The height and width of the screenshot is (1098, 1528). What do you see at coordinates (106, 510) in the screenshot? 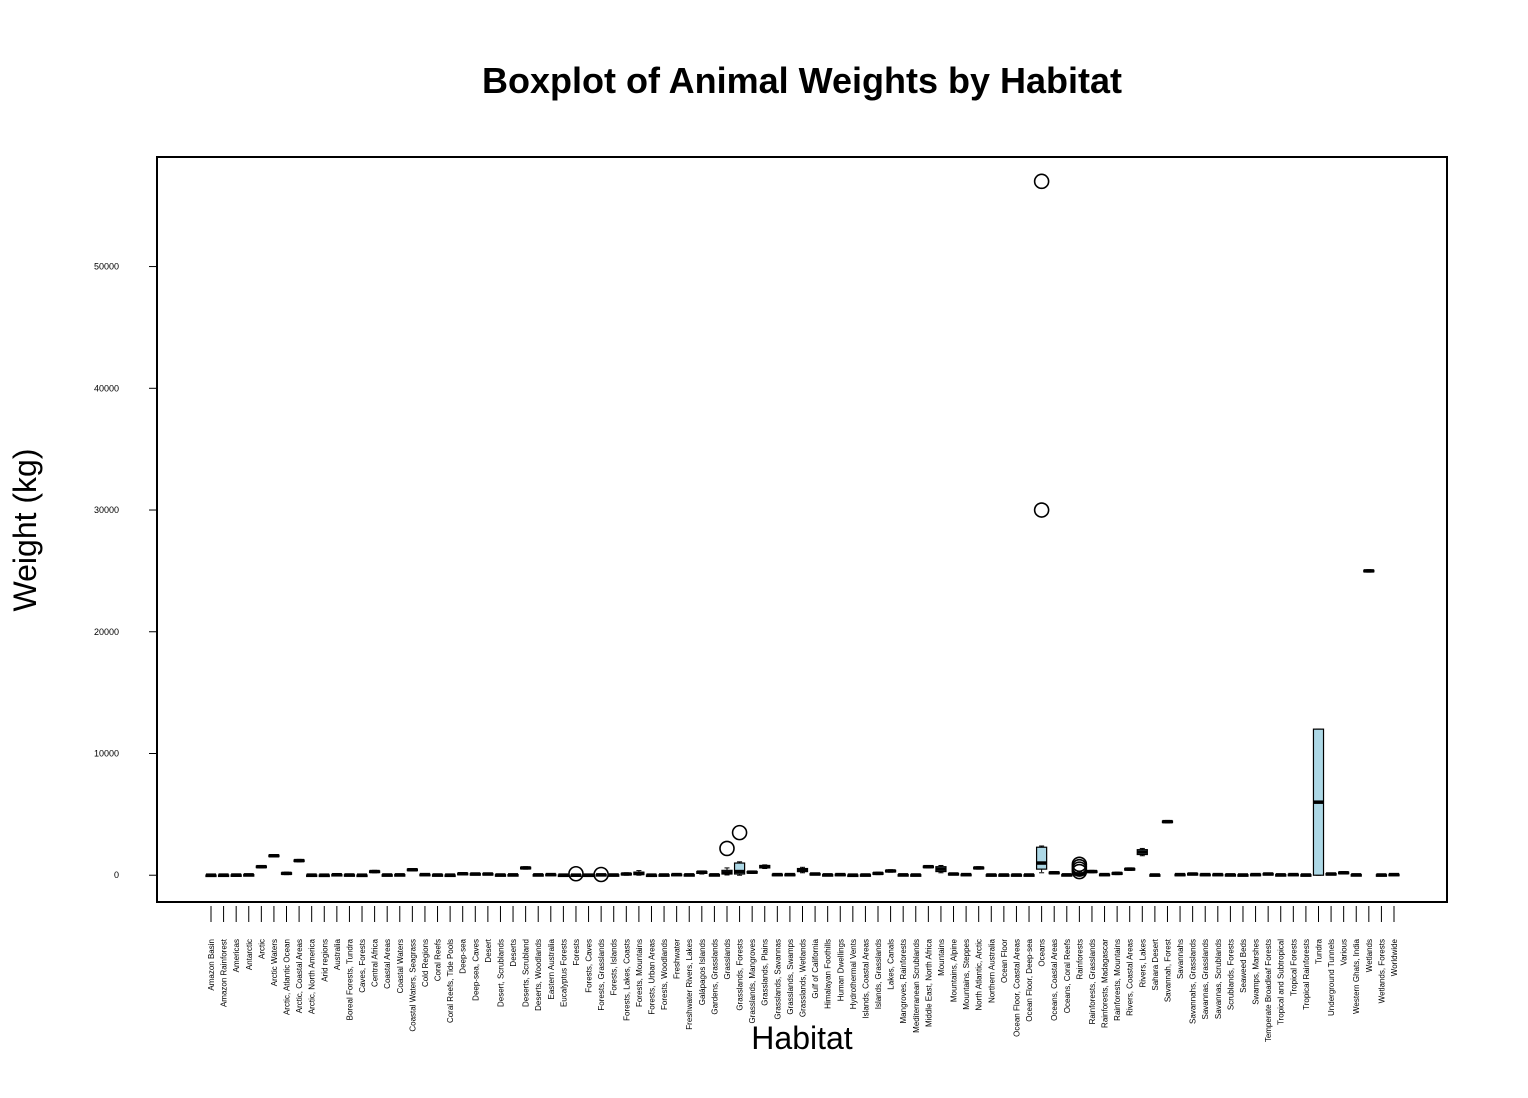
I see `y-tick-label: 30000` at bounding box center [106, 510].